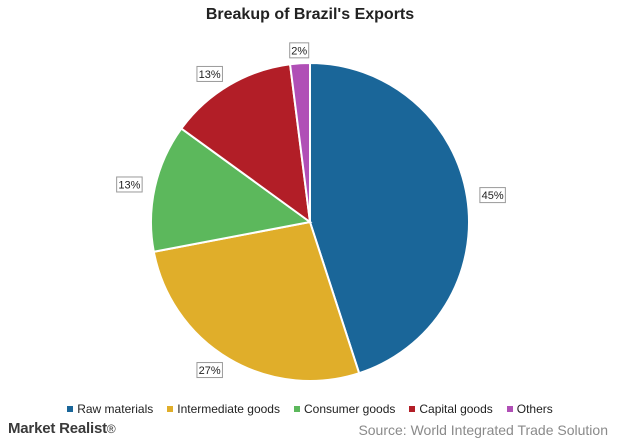  I want to click on pie-slice-others, so click(299, 142).